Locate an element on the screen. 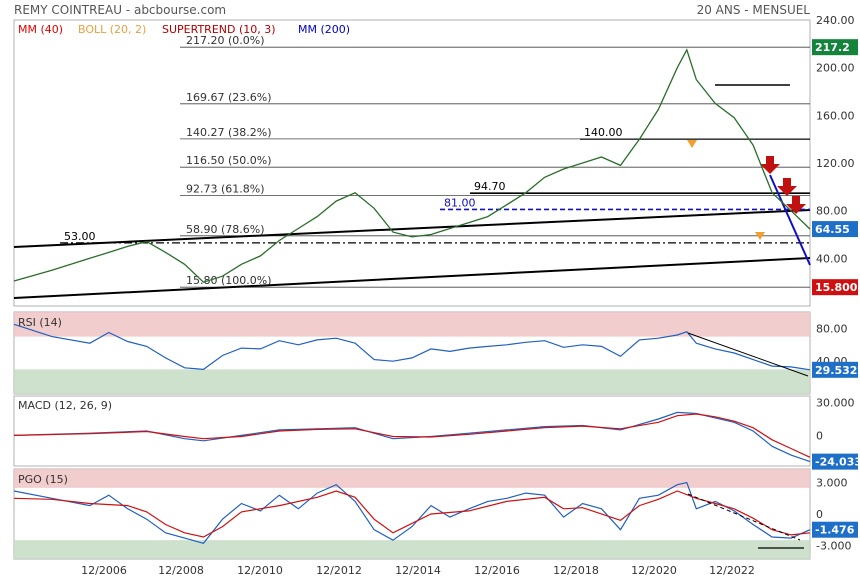 This screenshot has height=580, width=860. x-tick-label: 12/2018 is located at coordinates (576, 570).